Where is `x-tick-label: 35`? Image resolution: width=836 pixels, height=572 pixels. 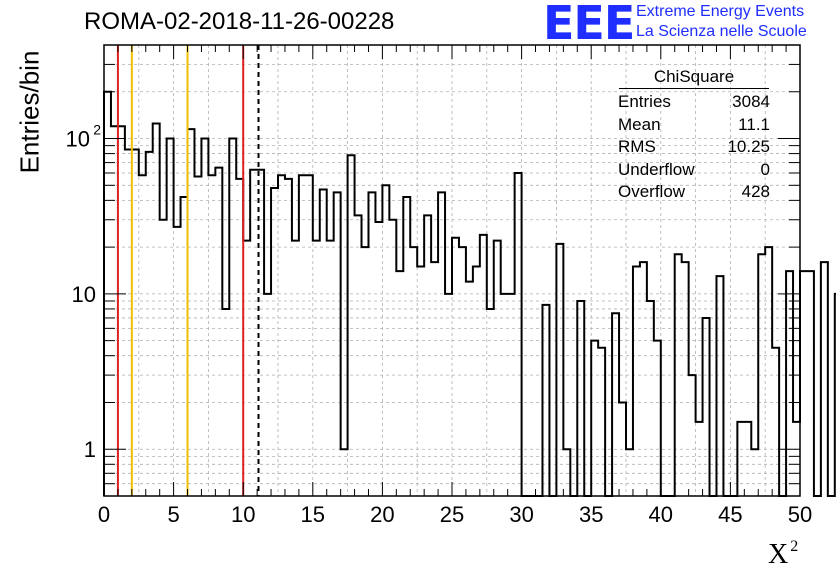
x-tick-label: 35 is located at coordinates (591, 514).